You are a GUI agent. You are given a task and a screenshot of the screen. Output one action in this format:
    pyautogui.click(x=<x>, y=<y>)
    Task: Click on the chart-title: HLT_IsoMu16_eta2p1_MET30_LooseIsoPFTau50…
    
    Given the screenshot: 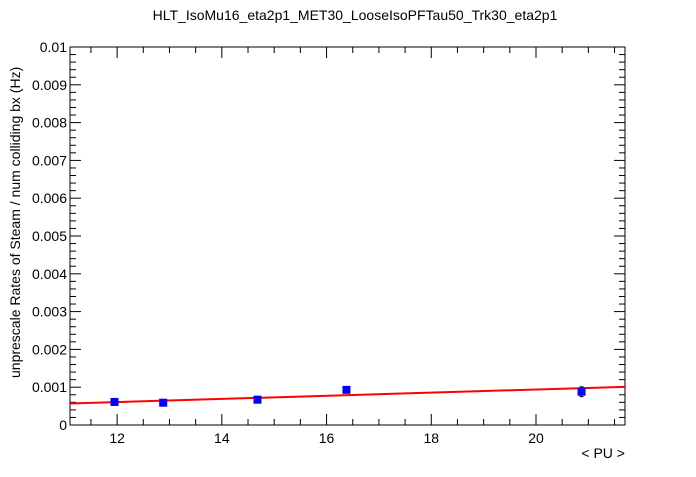 What is the action you would take?
    pyautogui.click(x=355, y=15)
    